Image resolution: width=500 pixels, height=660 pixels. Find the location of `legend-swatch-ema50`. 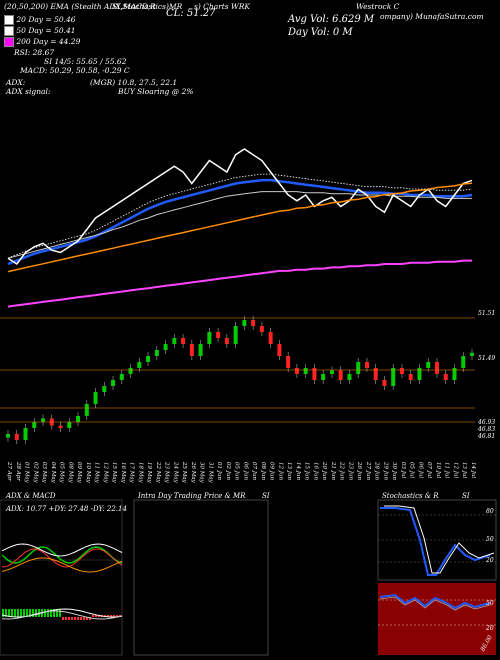

legend-swatch-ema50 is located at coordinates (9, 31).